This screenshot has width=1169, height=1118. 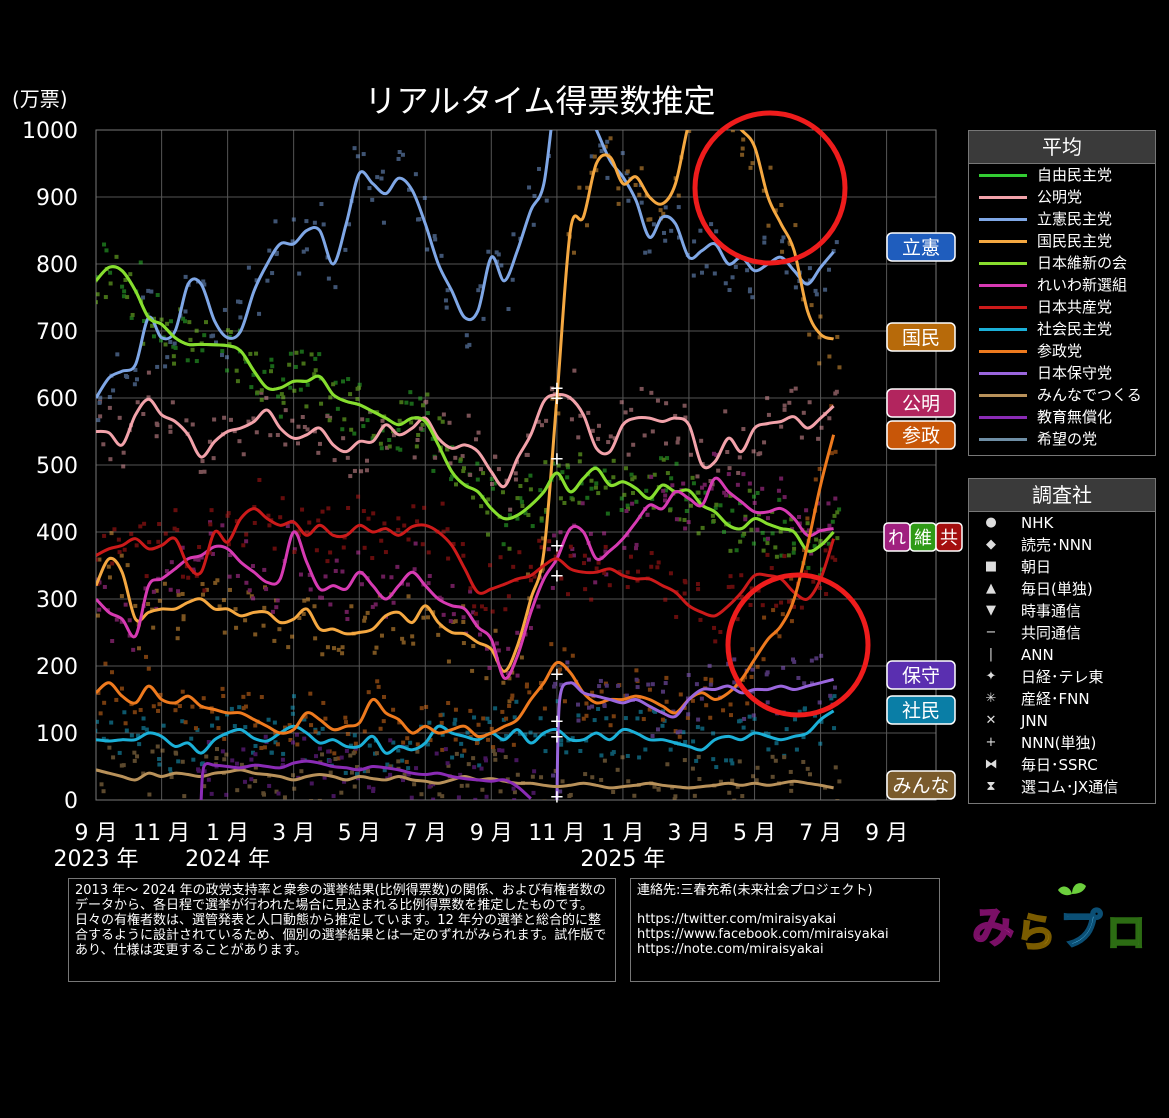 What do you see at coordinates (991, 698) in the screenshot?
I see `survey-marker-icon: ✳` at bounding box center [991, 698].